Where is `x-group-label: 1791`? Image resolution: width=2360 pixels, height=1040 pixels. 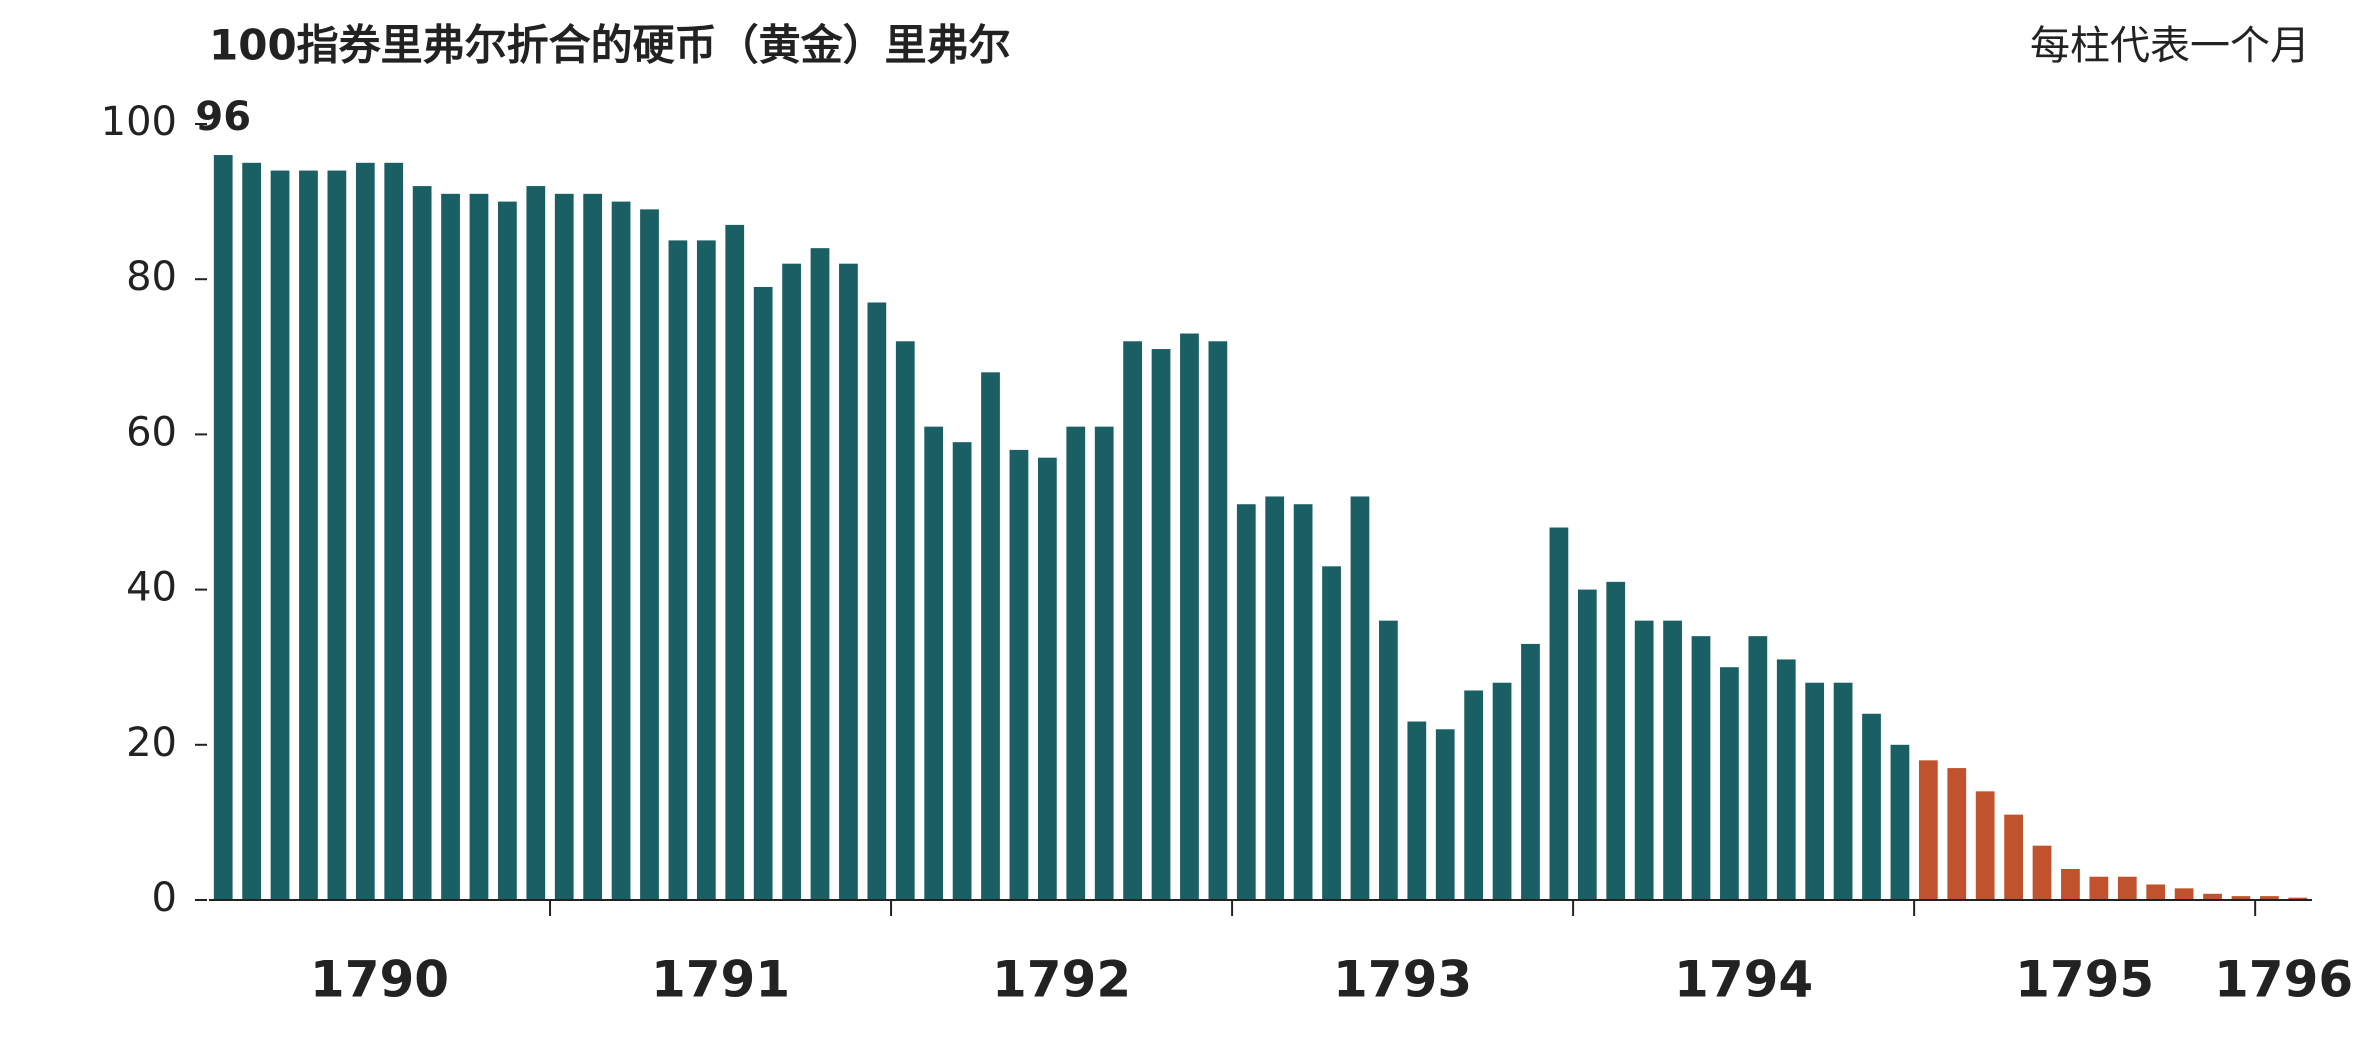
x-group-label: 1791 is located at coordinates (720, 980).